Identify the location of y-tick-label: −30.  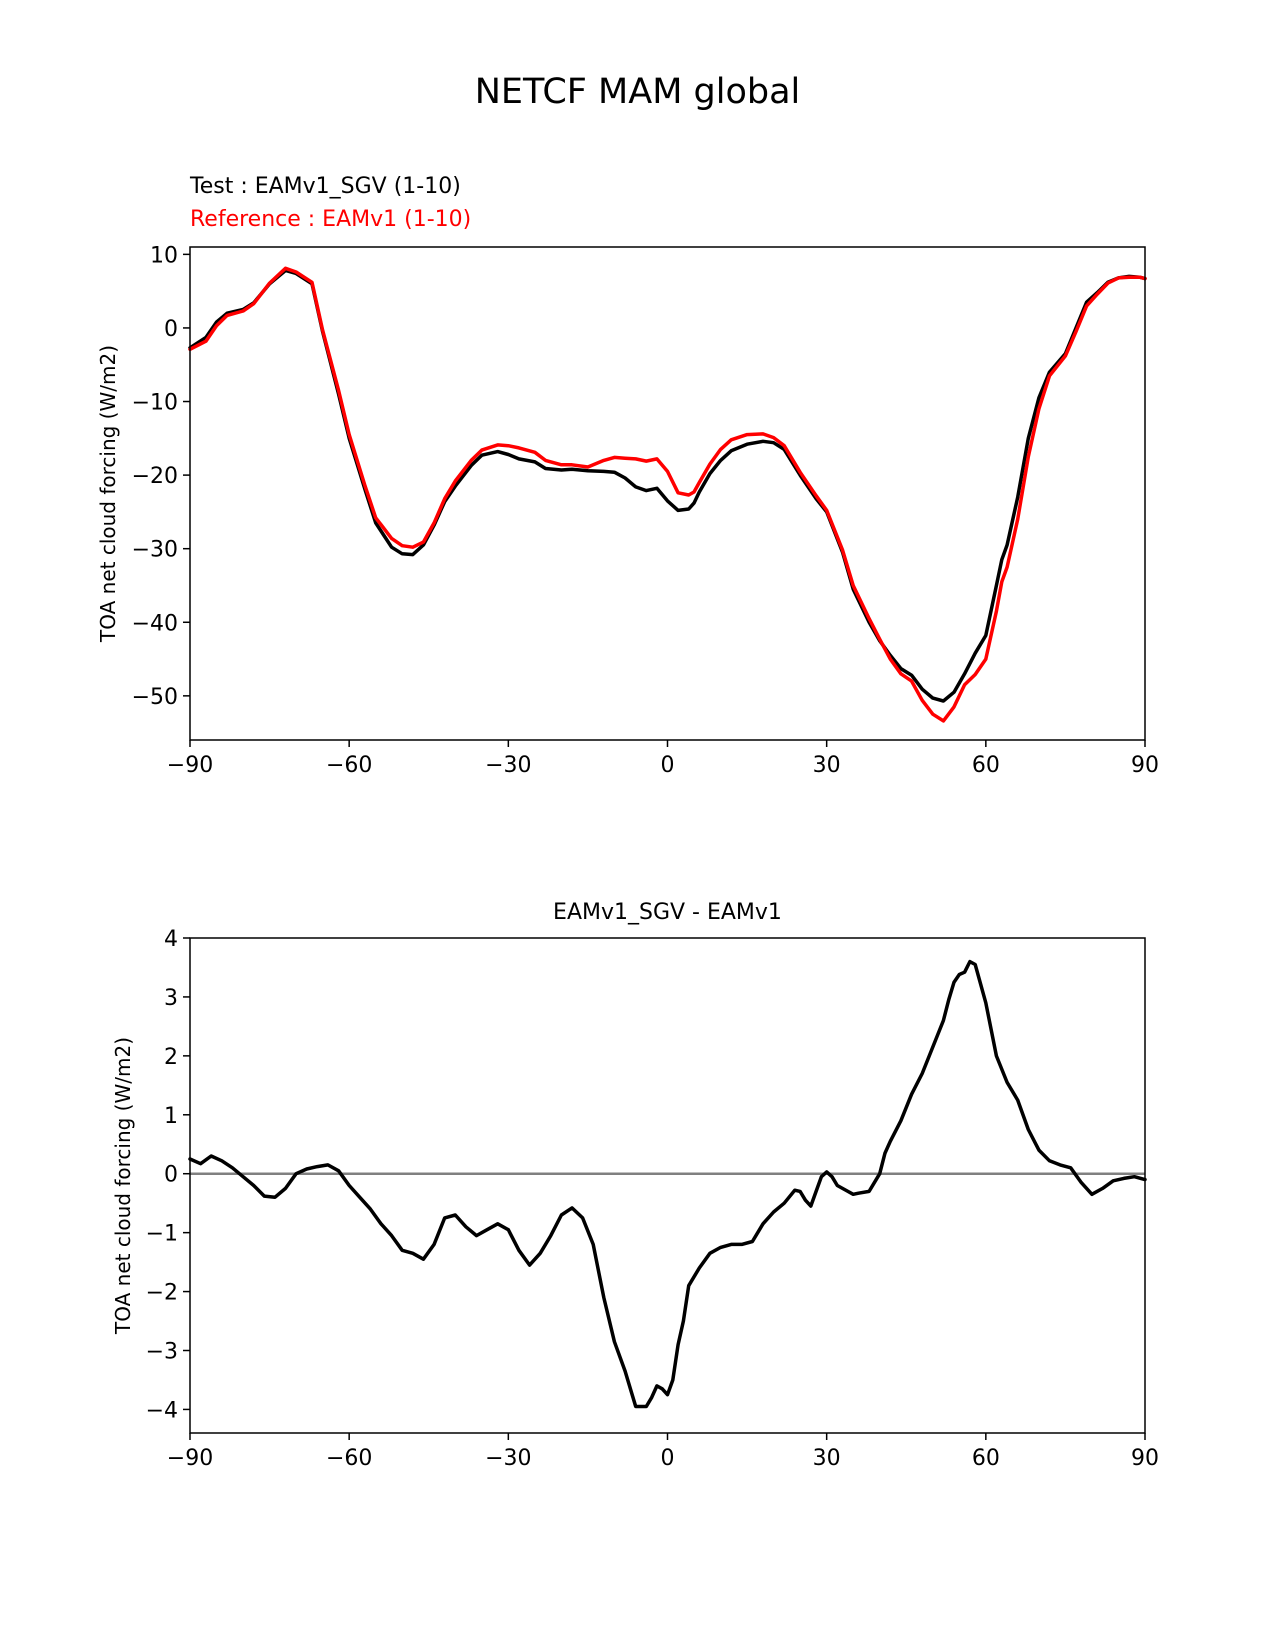
(155, 550).